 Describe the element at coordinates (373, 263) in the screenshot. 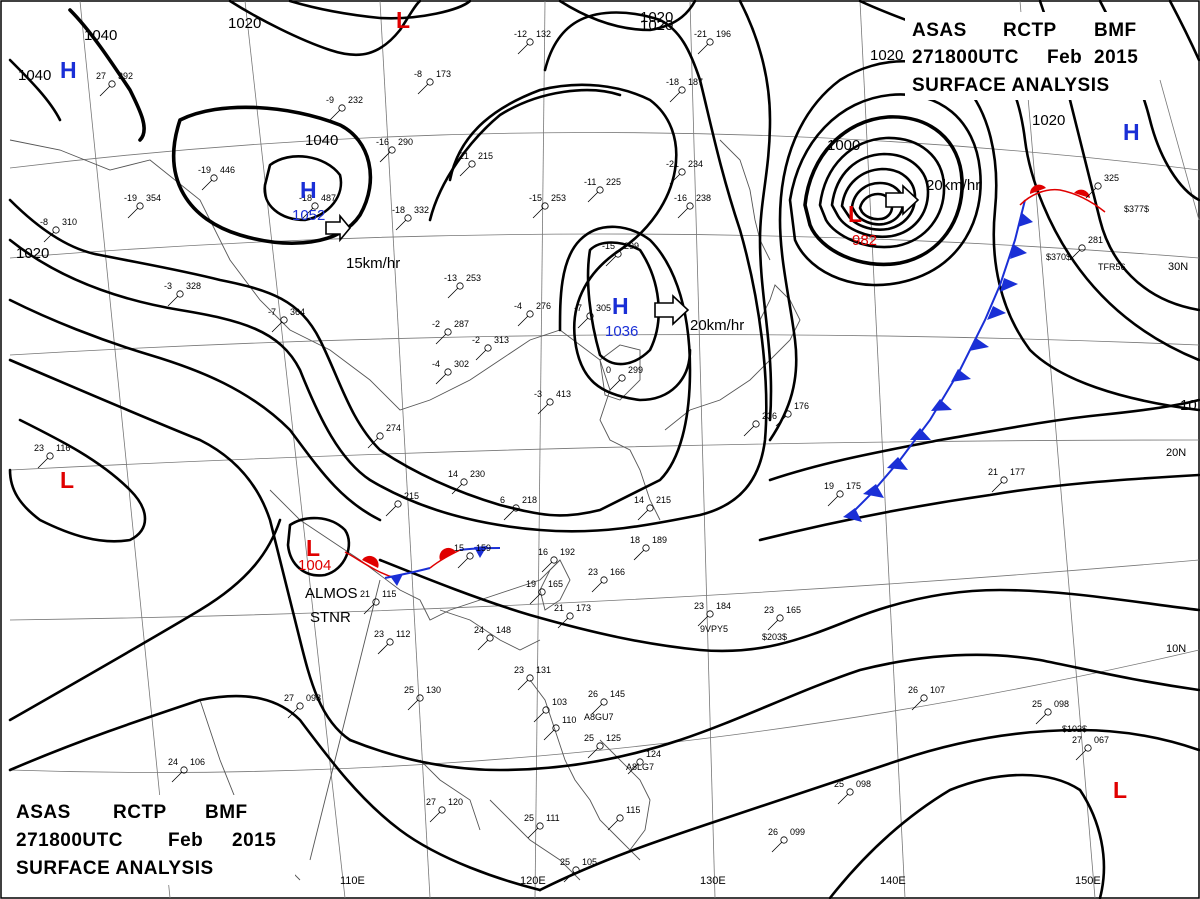

I see `motion-label-1: 15km/hr` at that location.